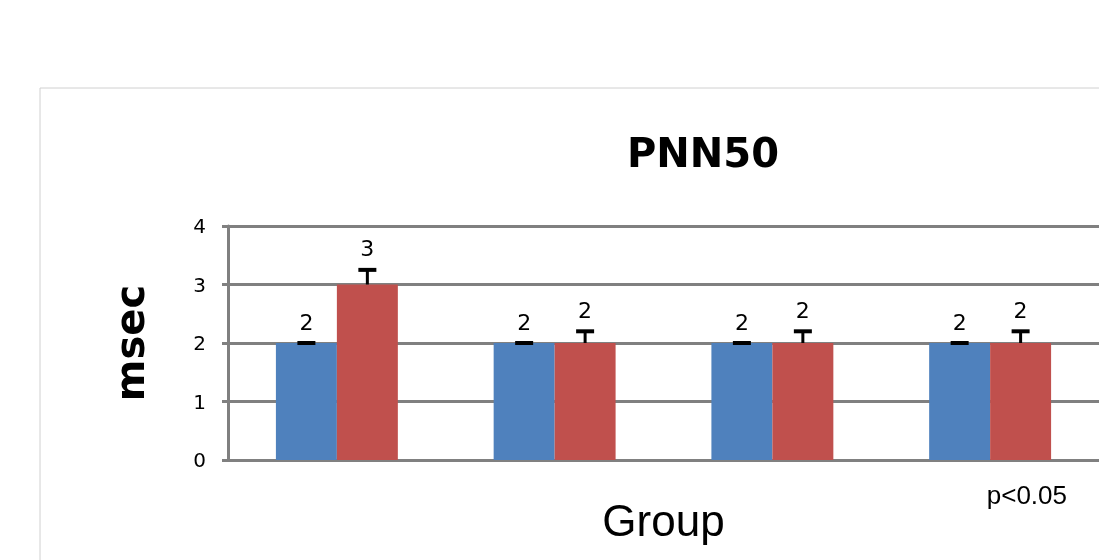  What do you see at coordinates (703, 153) in the screenshot?
I see `chart-title: PNN50` at bounding box center [703, 153].